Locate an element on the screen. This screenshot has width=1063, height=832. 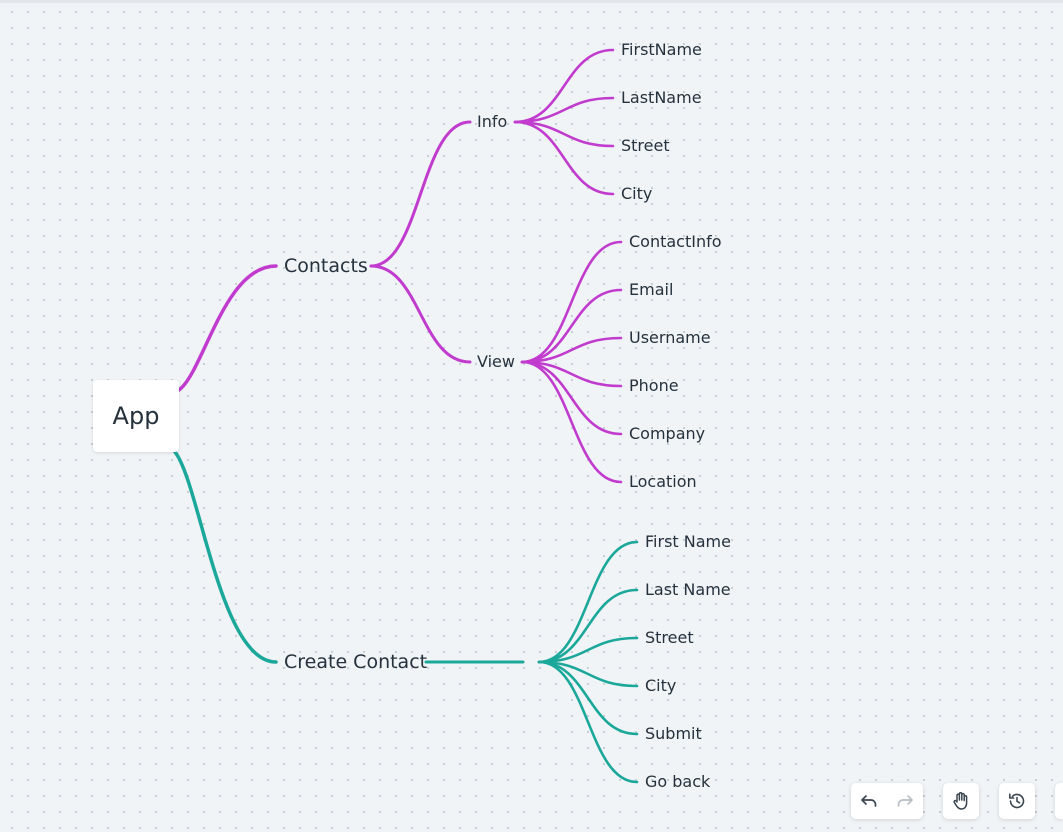
connector-contacts-view is located at coordinates (420, 314).